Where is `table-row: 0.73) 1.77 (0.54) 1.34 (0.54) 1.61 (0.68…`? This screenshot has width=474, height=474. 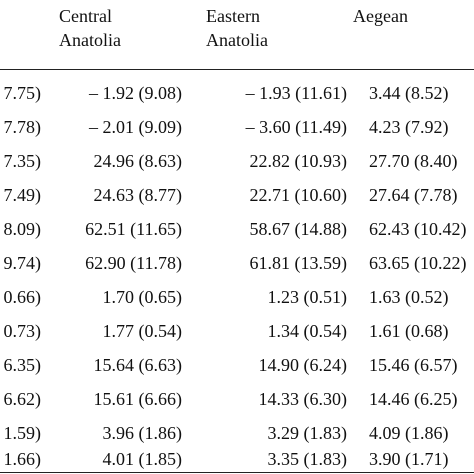
table-row: 0.73) 1.77 (0.54) 1.34 (0.54) 1.61 (0.68… is located at coordinates (237, 331).